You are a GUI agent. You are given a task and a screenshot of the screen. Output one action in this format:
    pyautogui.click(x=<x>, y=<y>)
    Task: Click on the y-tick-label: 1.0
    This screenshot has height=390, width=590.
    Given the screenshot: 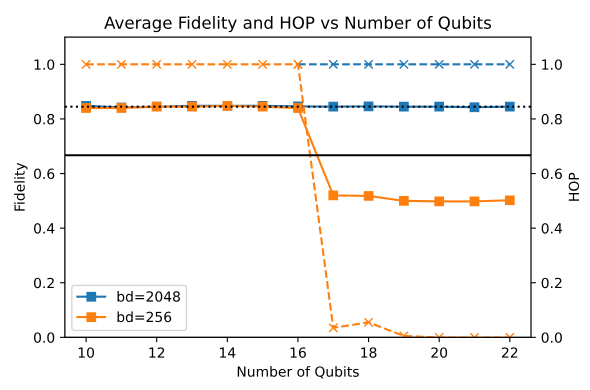 What is the action you would take?
    pyautogui.click(x=44, y=64)
    